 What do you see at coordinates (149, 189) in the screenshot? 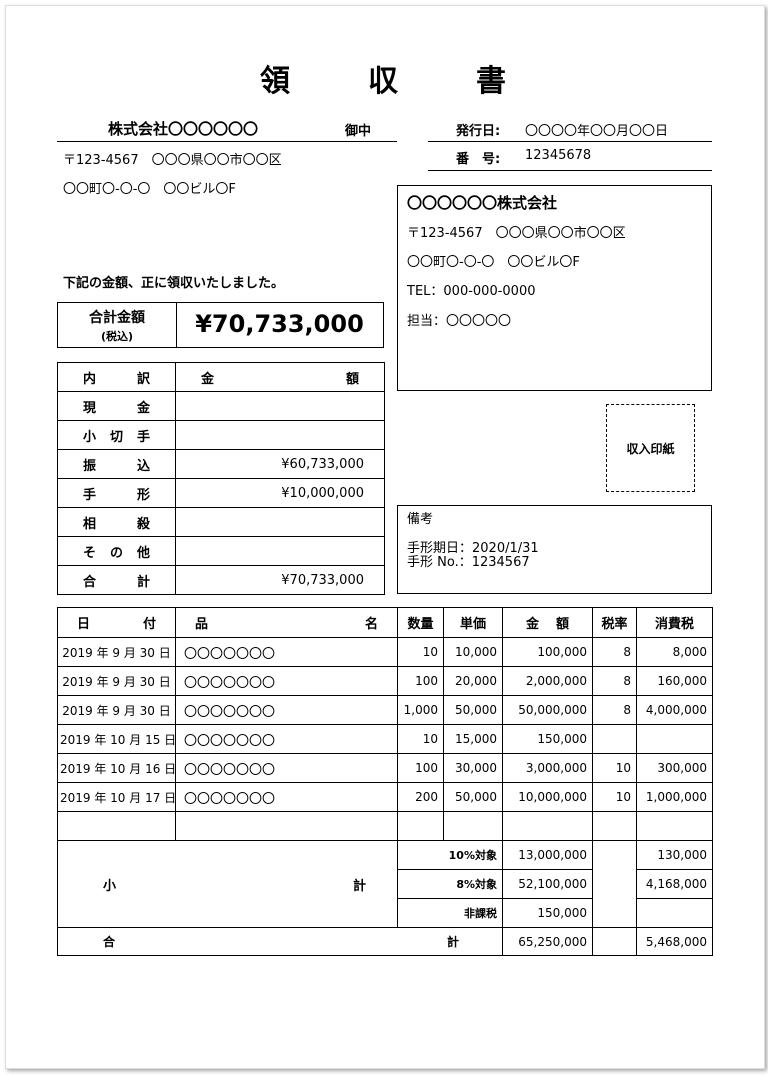
I see `recipient-address-2: 〇〇町〇-〇-〇 〇〇ビル〇F` at bounding box center [149, 189].